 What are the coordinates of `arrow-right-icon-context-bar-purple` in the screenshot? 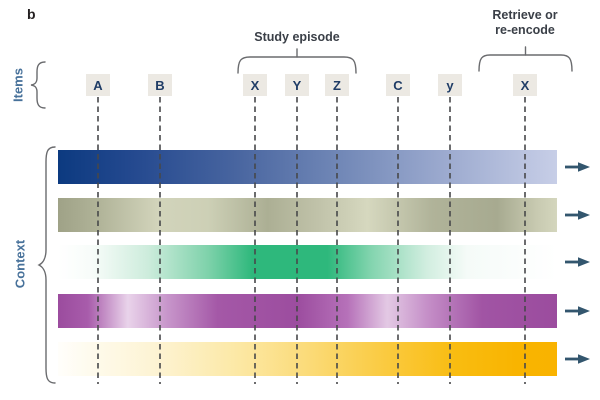 It's located at (577, 311).